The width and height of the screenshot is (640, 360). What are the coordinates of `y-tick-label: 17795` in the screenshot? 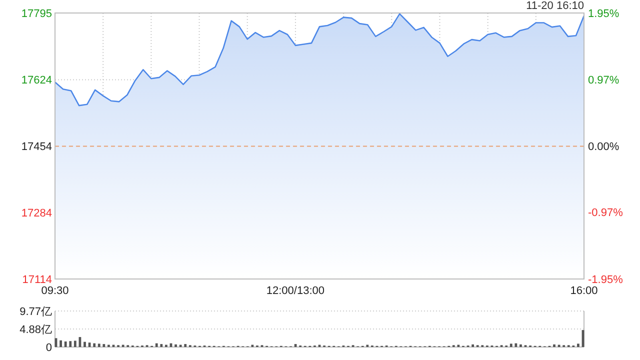 It's located at (36, 14).